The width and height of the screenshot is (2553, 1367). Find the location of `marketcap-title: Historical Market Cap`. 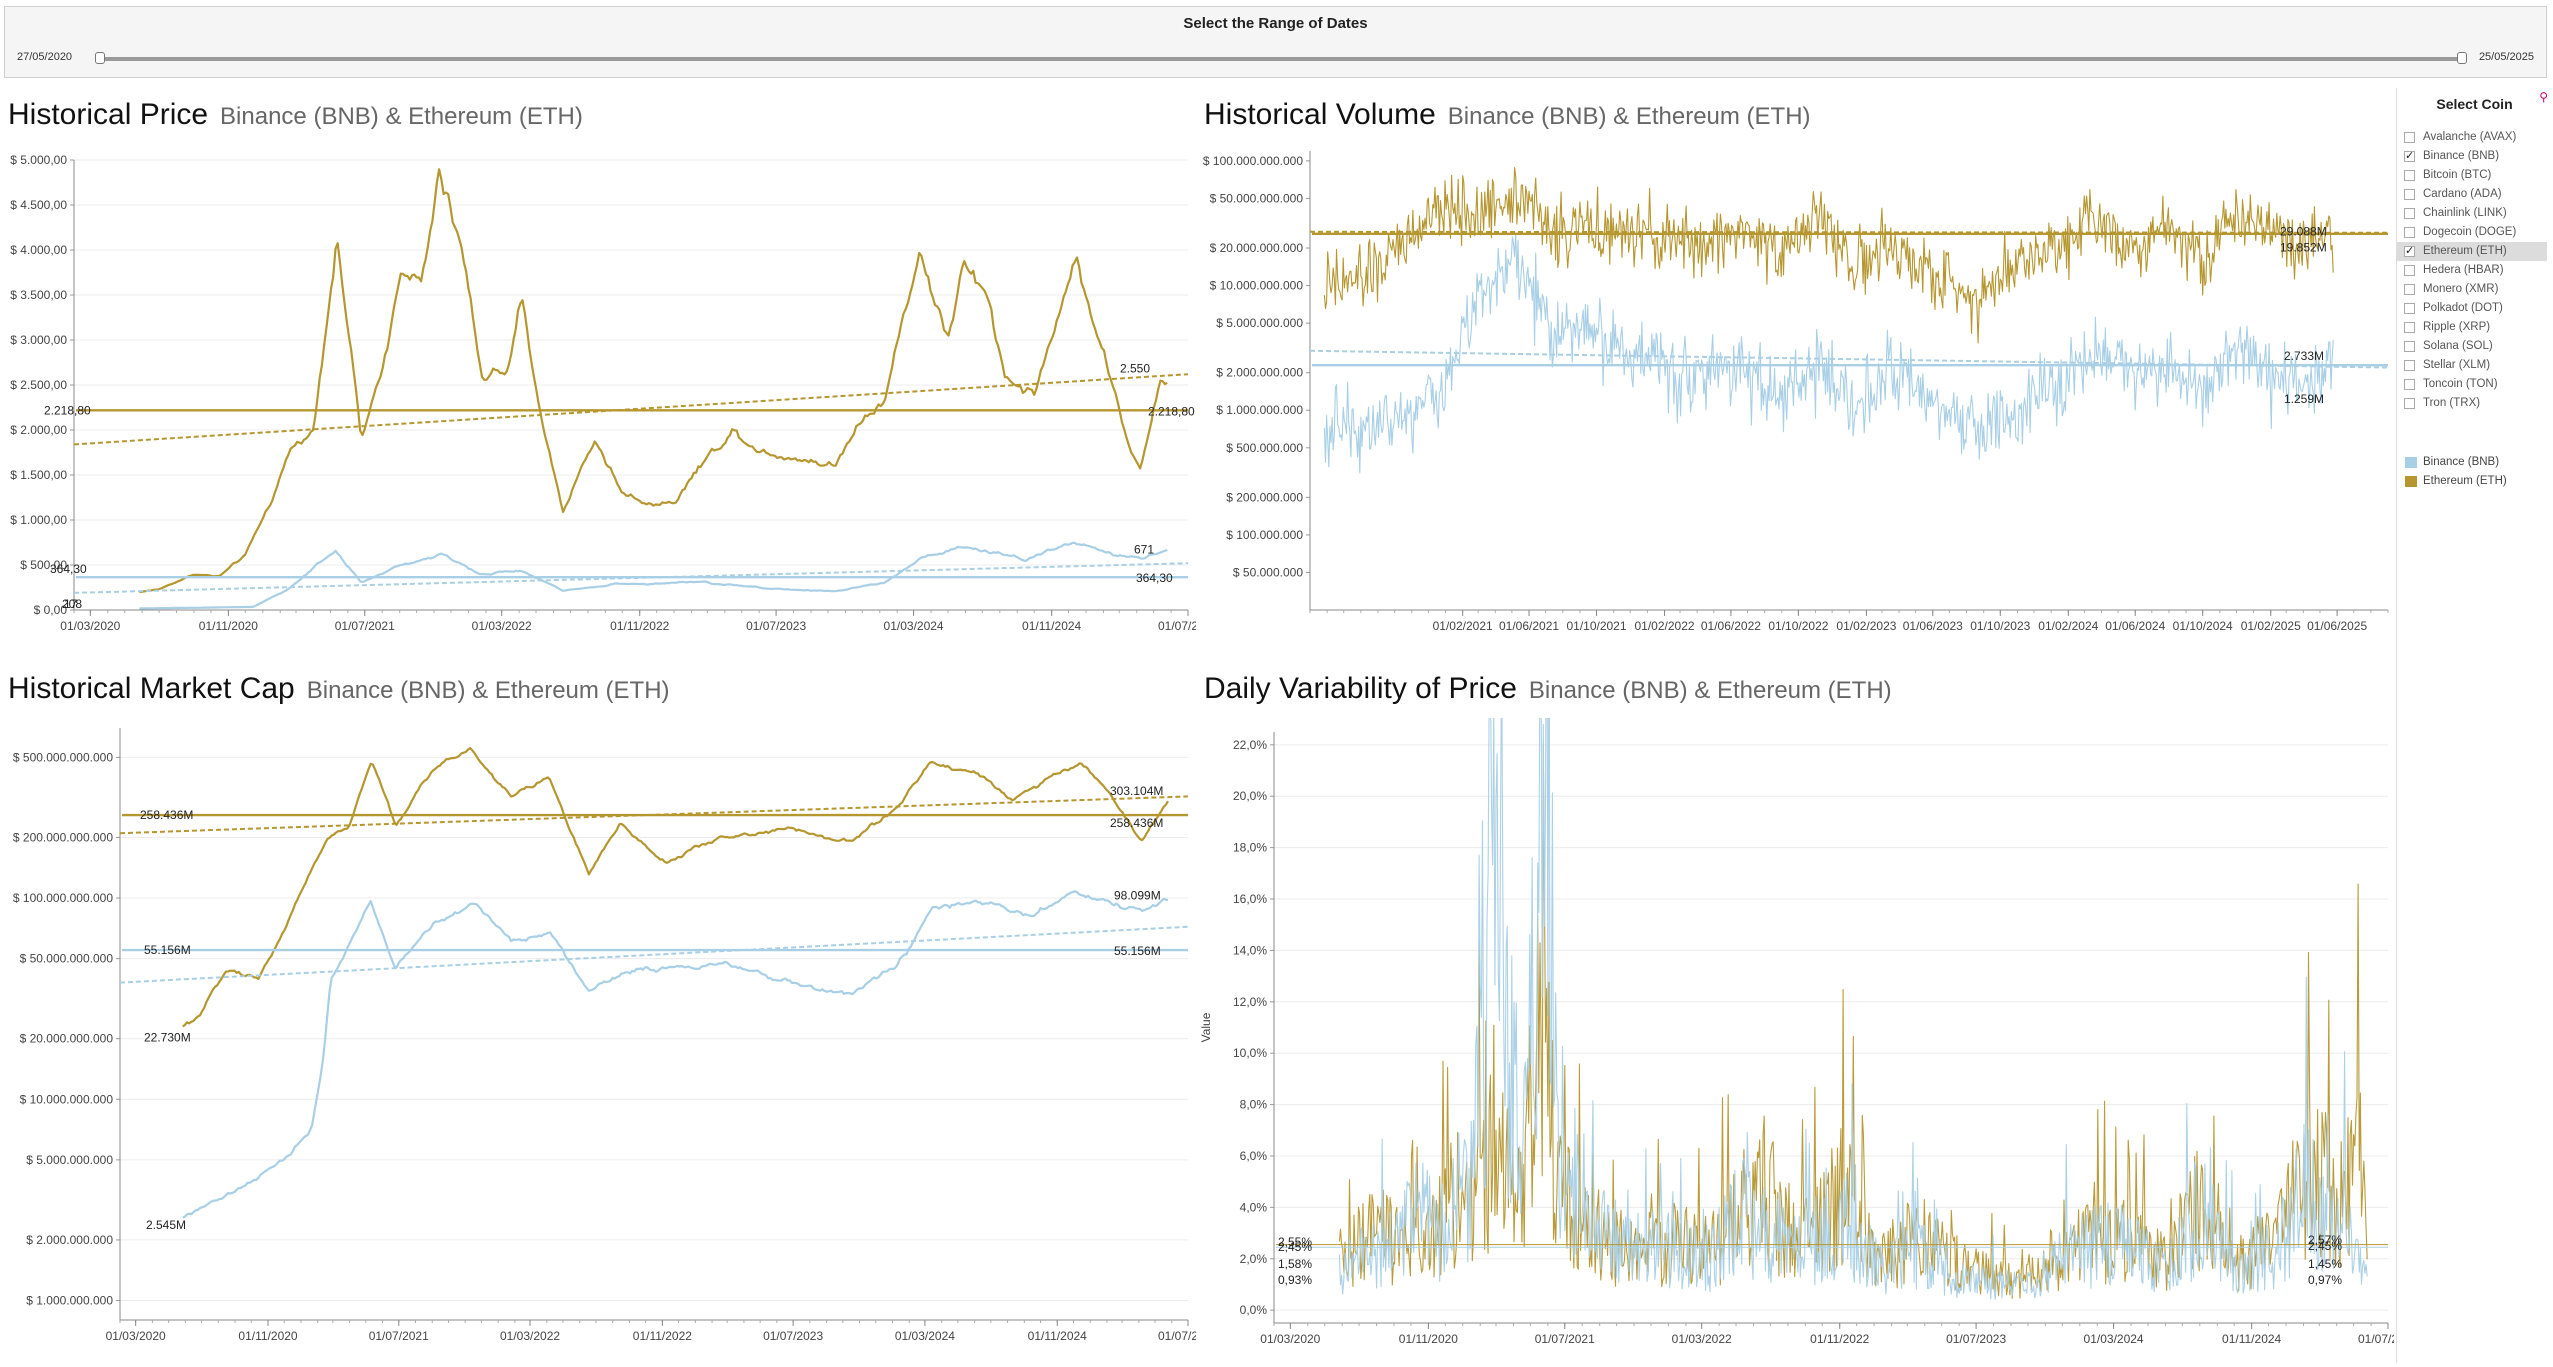

marketcap-title: Historical Market Cap is located at coordinates (151, 688).